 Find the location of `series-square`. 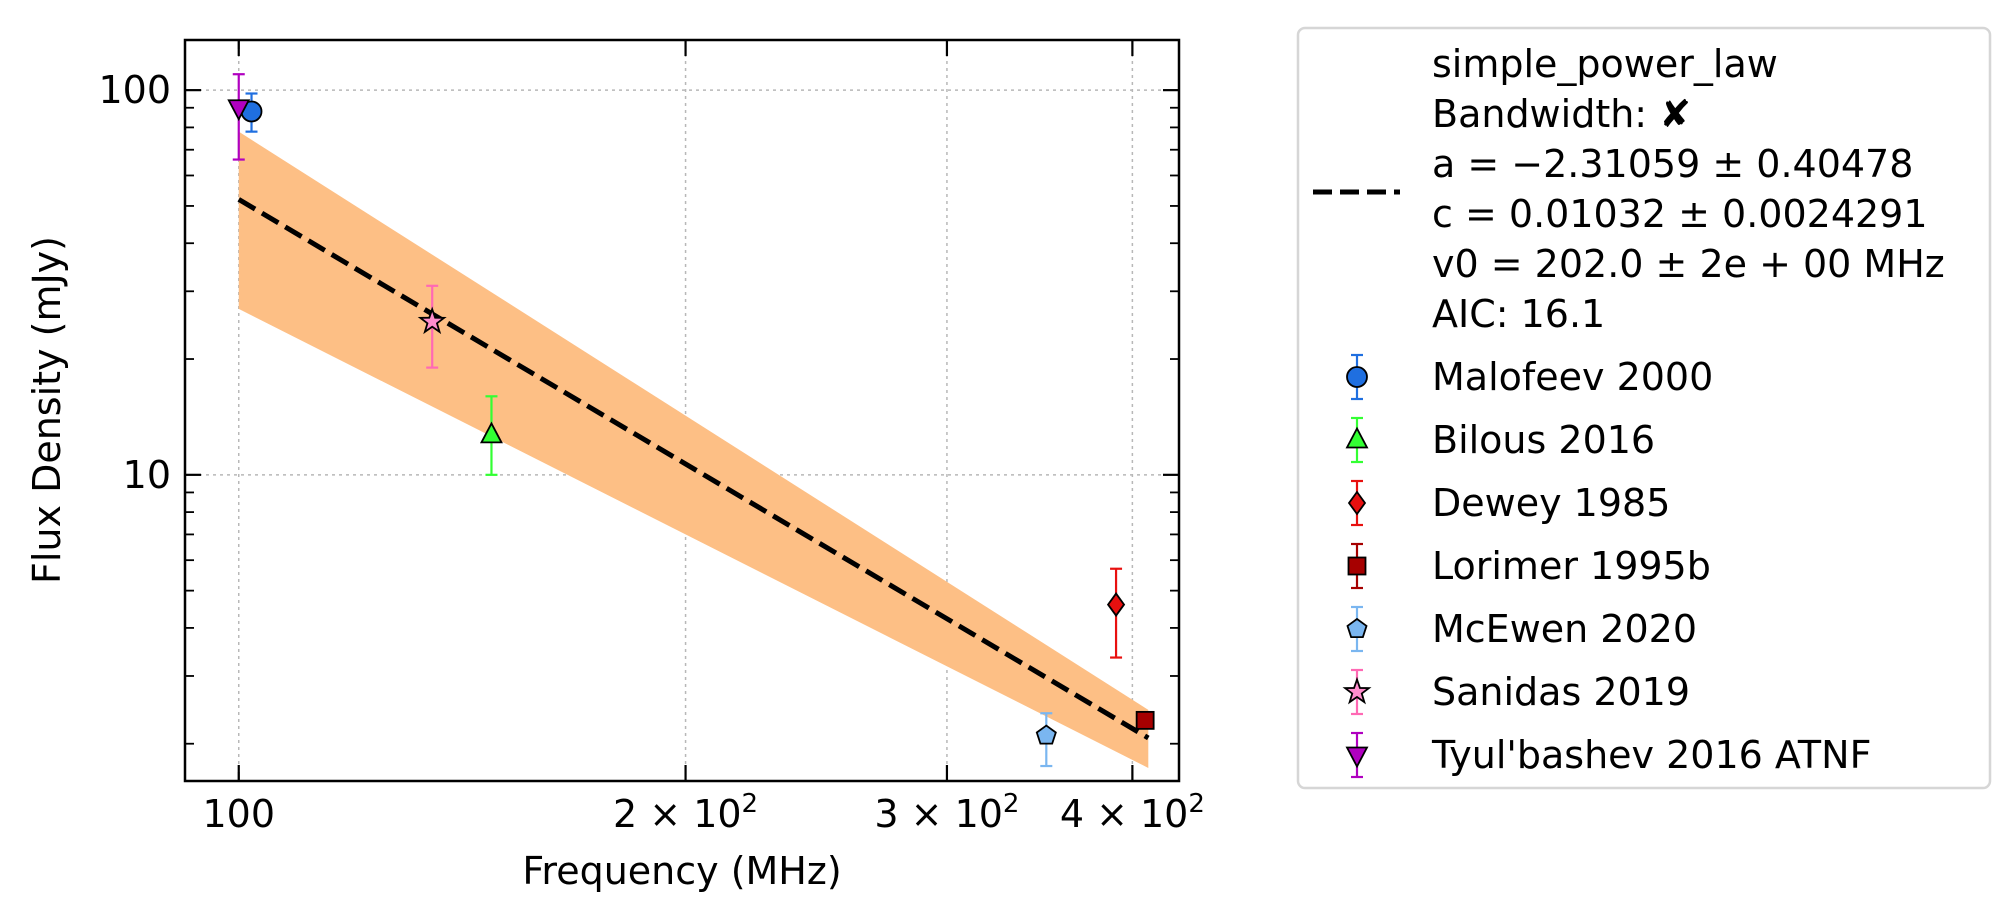

series-square is located at coordinates (1145, 720).